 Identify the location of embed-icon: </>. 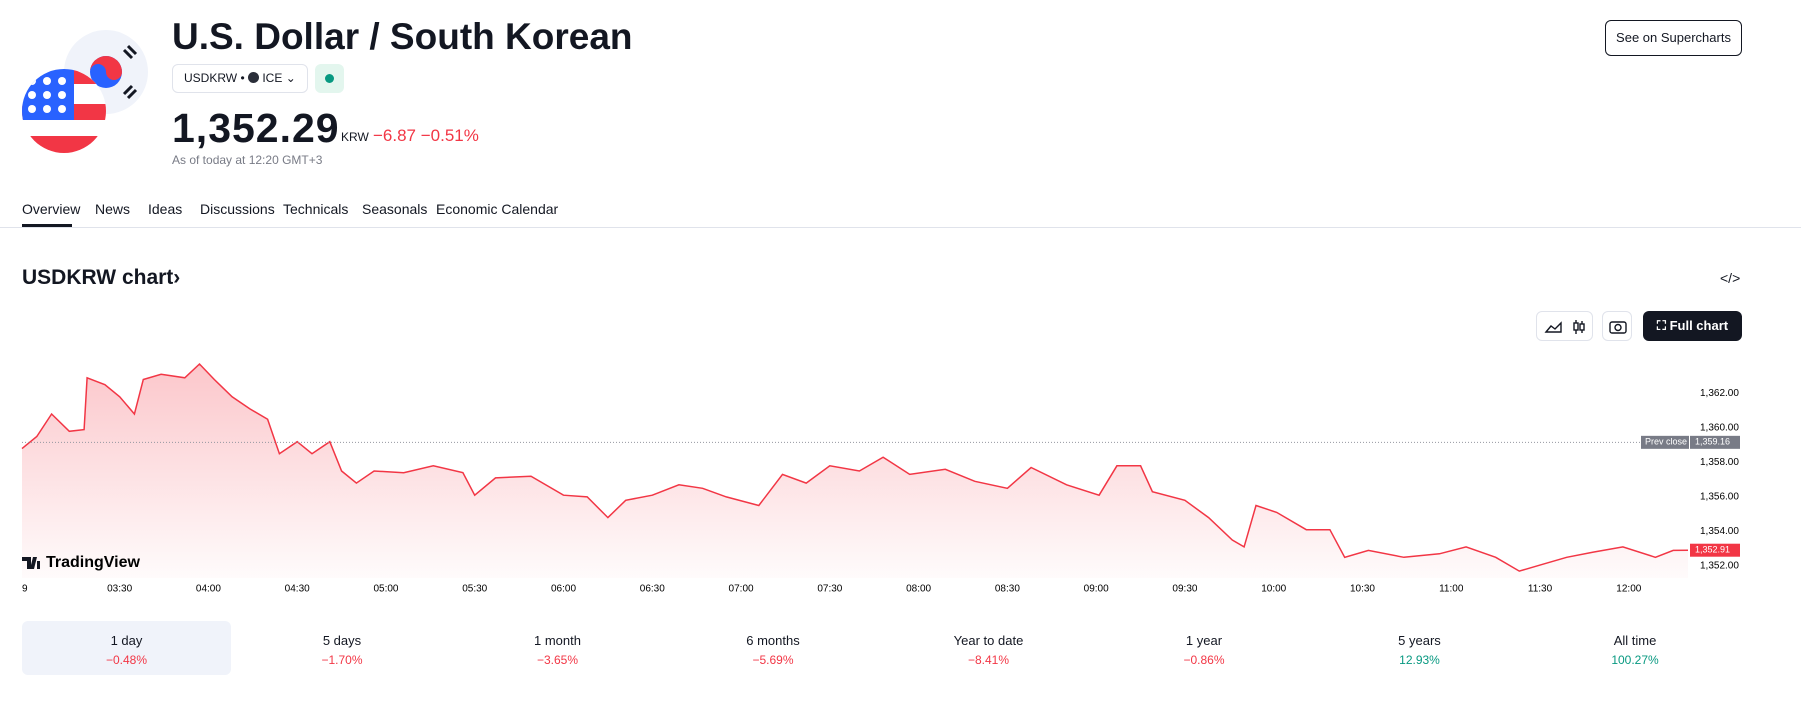
(1730, 278).